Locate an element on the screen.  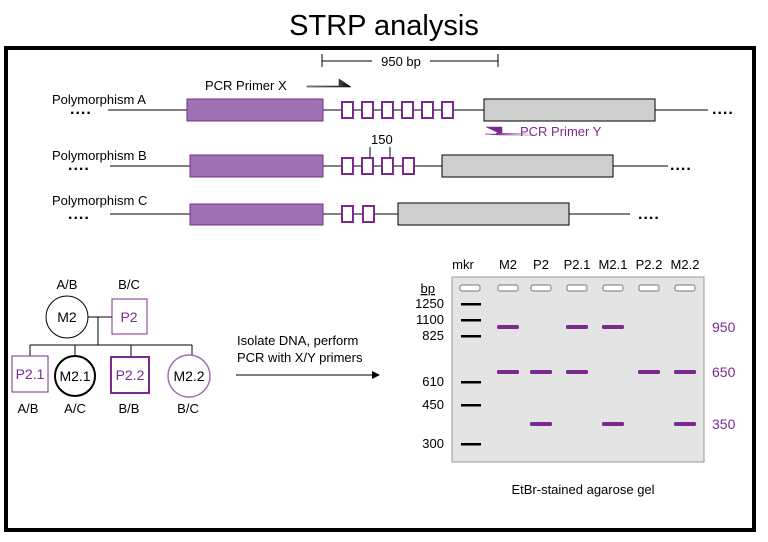
pedigree-id: M2.2 is located at coordinates (188, 376).